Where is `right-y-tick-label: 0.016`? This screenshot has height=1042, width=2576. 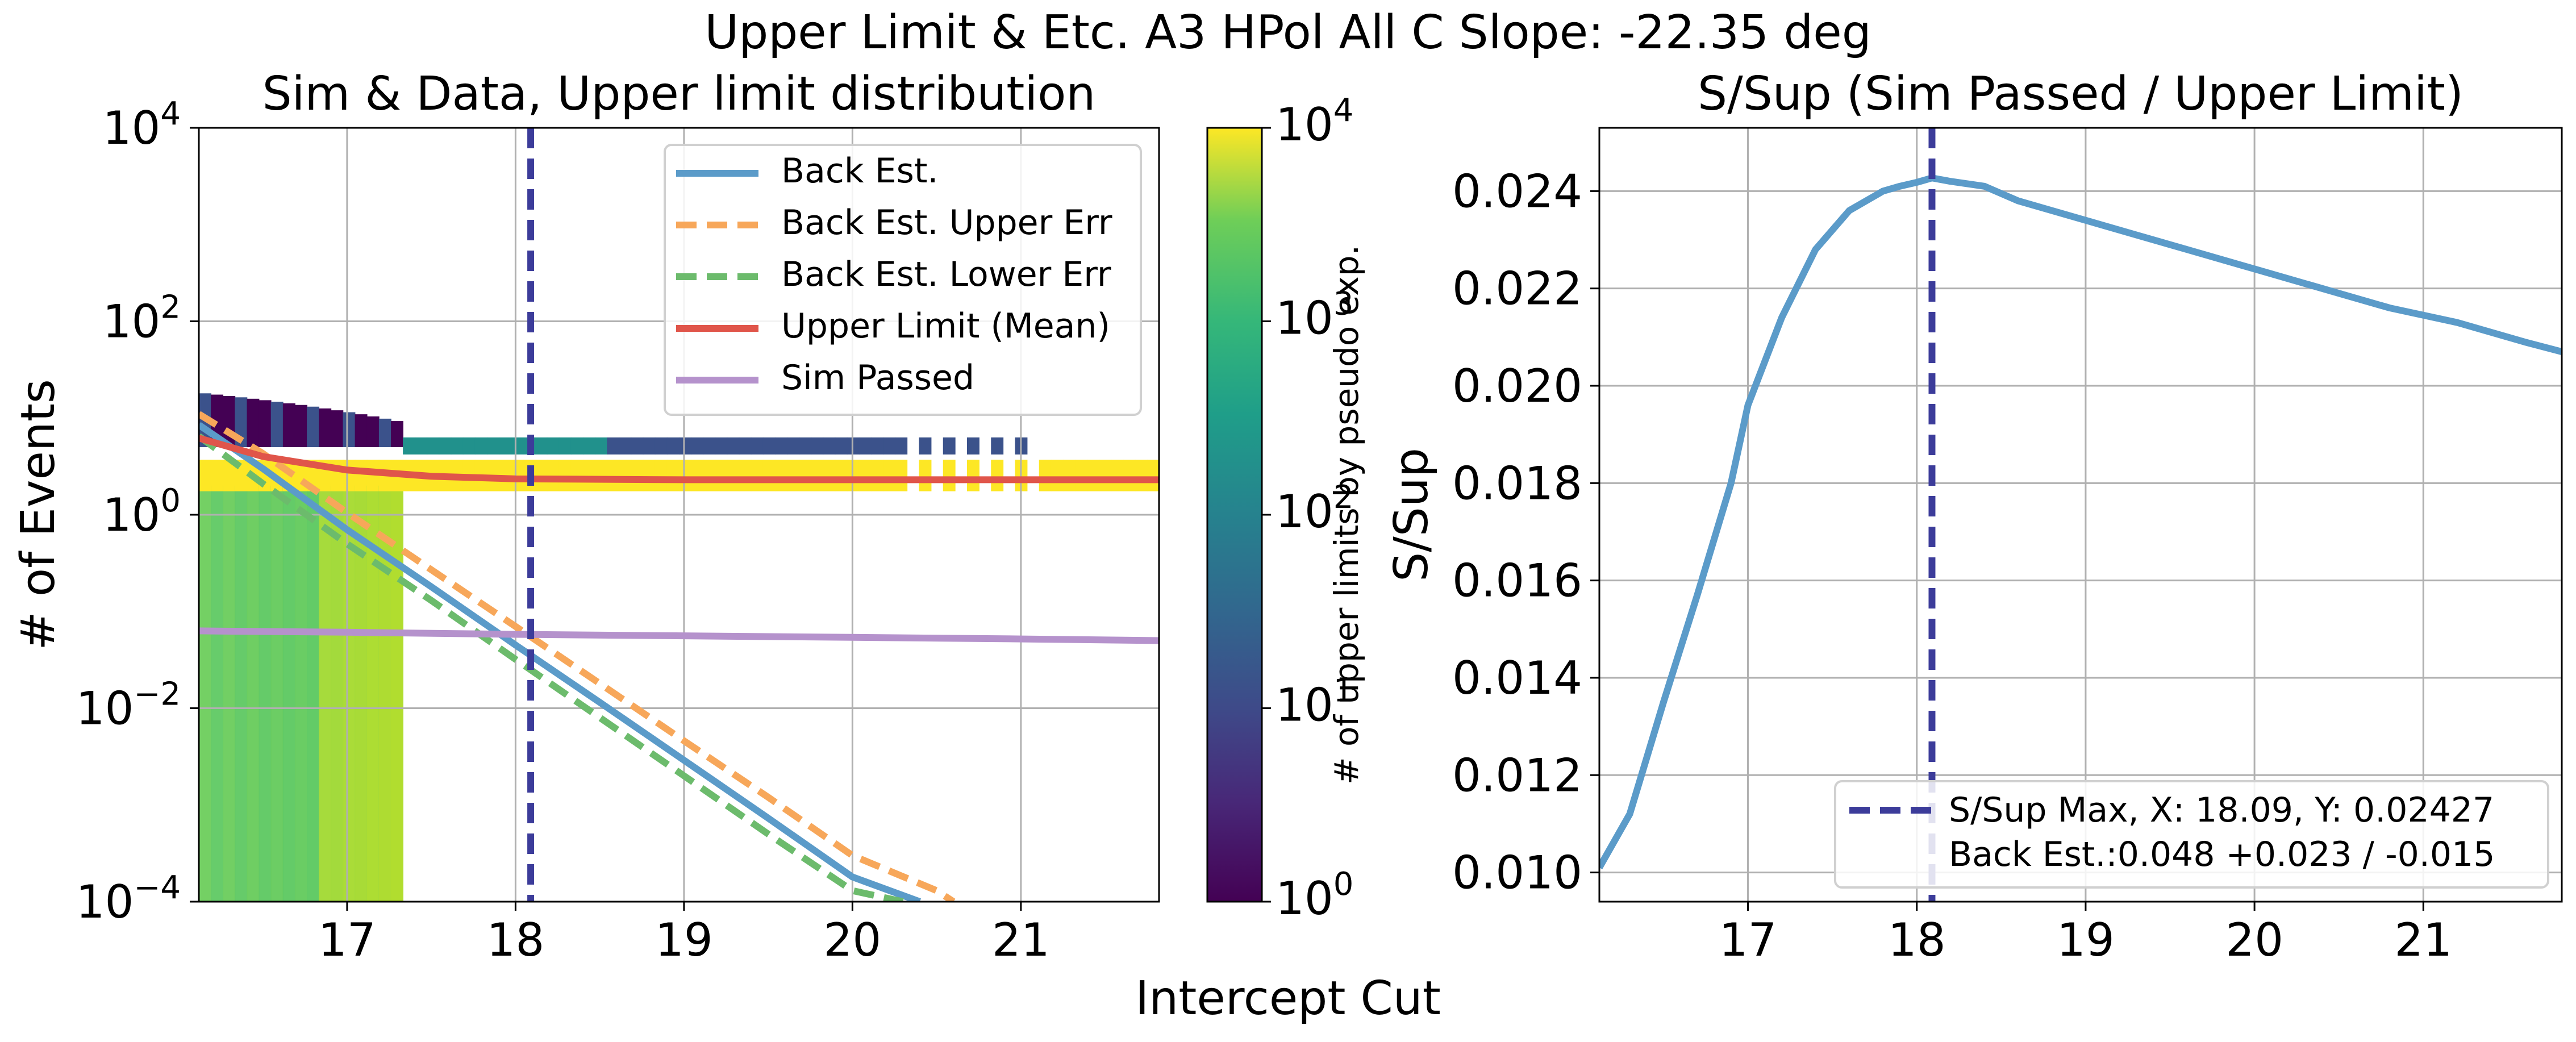 right-y-tick-label: 0.016 is located at coordinates (1517, 581).